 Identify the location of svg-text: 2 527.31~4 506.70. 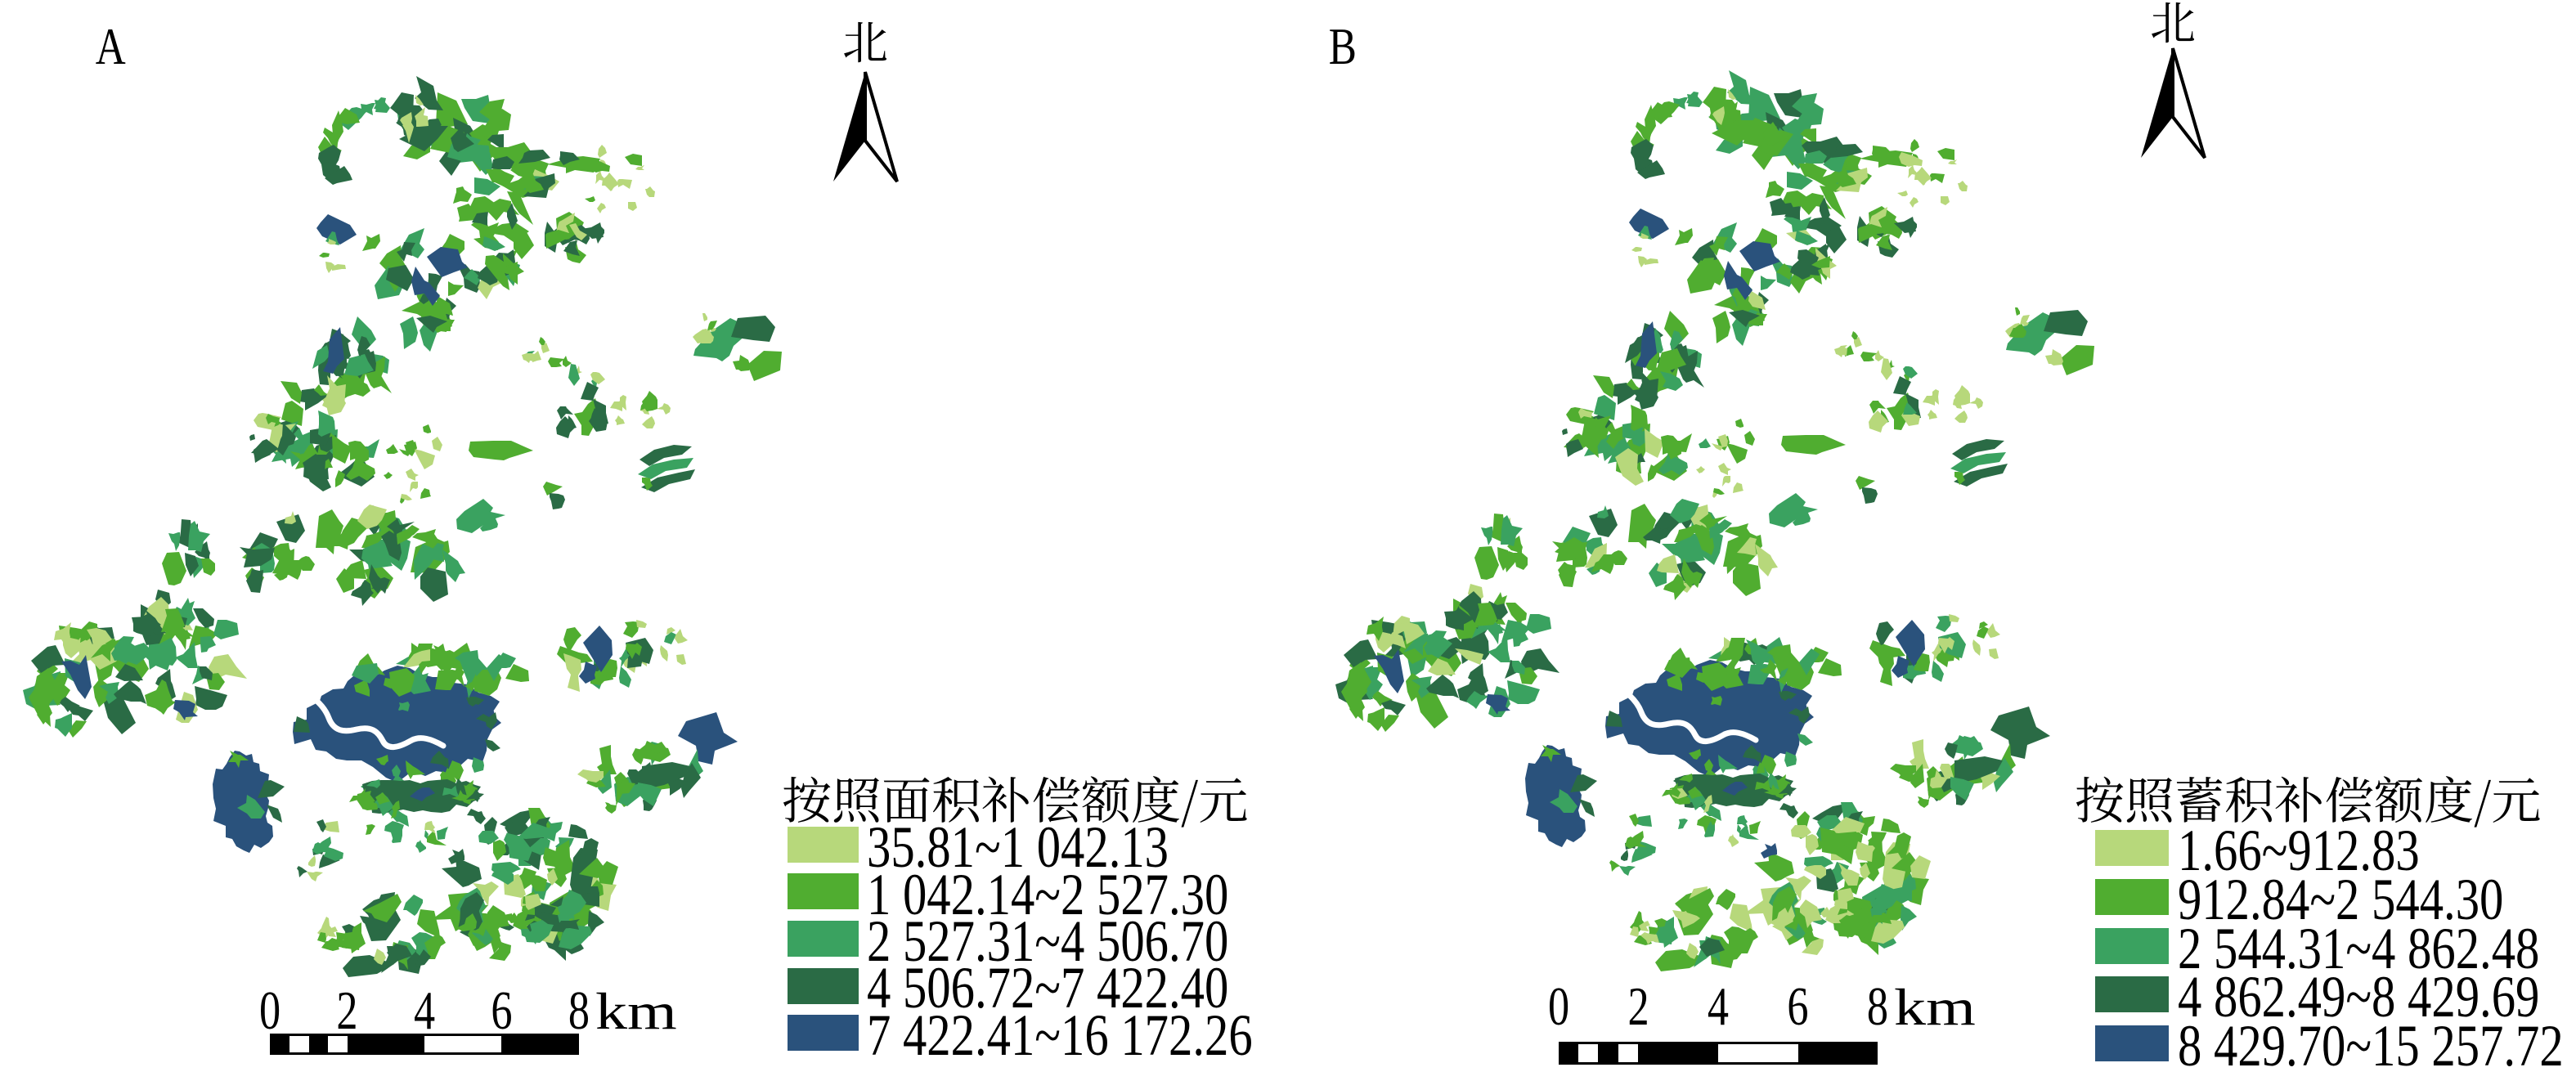
(1047, 941).